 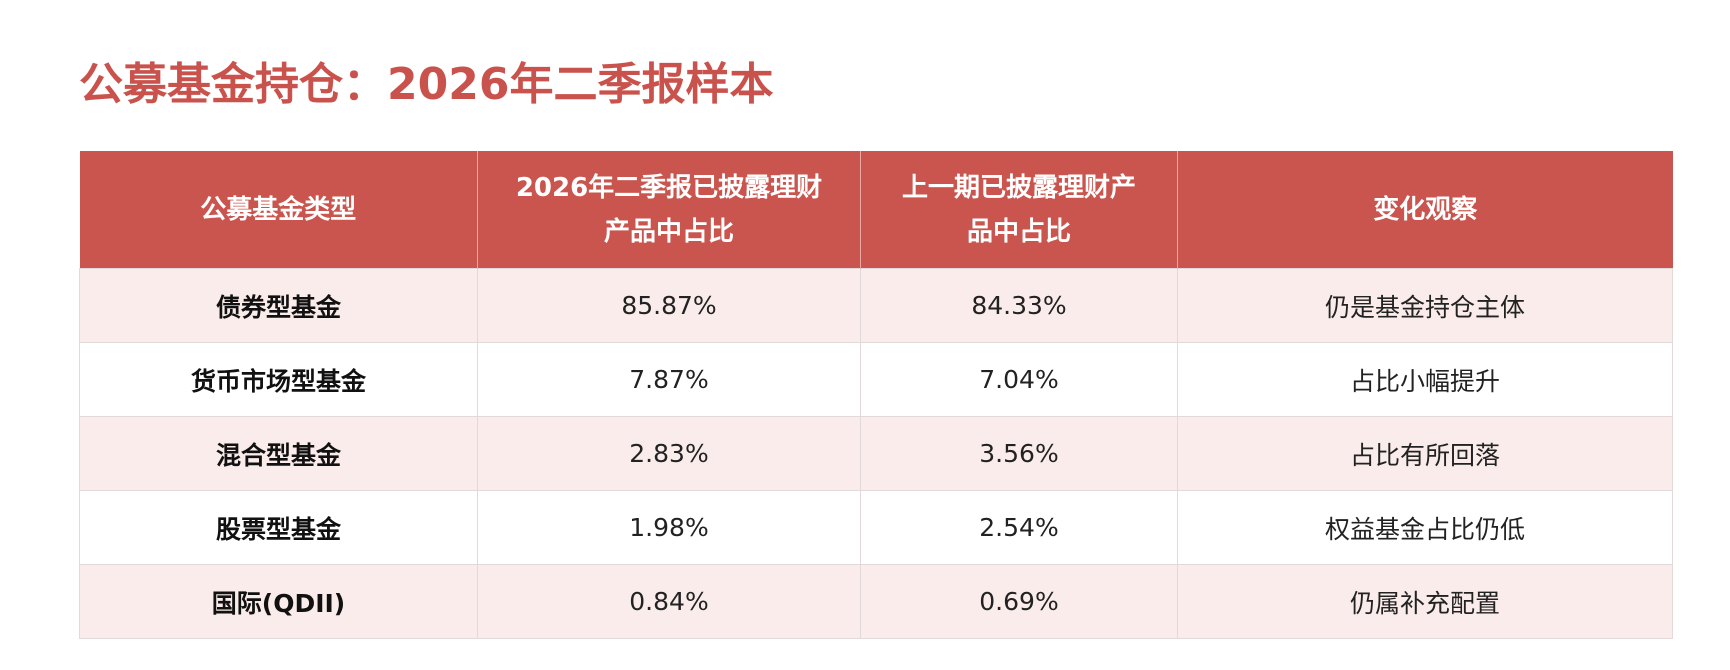 What do you see at coordinates (1425, 453) in the screenshot?
I see `table-cell: 占比有所回落` at bounding box center [1425, 453].